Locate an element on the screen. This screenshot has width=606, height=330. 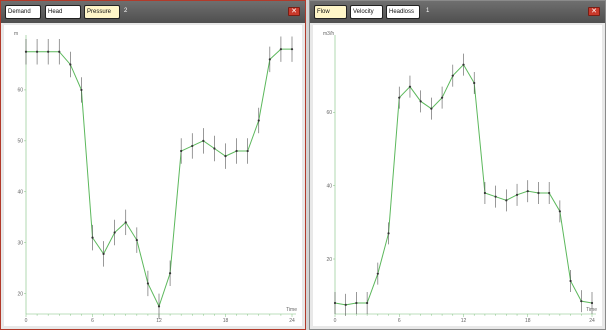
tab-velocity: Velocity is located at coordinates (366, 12).